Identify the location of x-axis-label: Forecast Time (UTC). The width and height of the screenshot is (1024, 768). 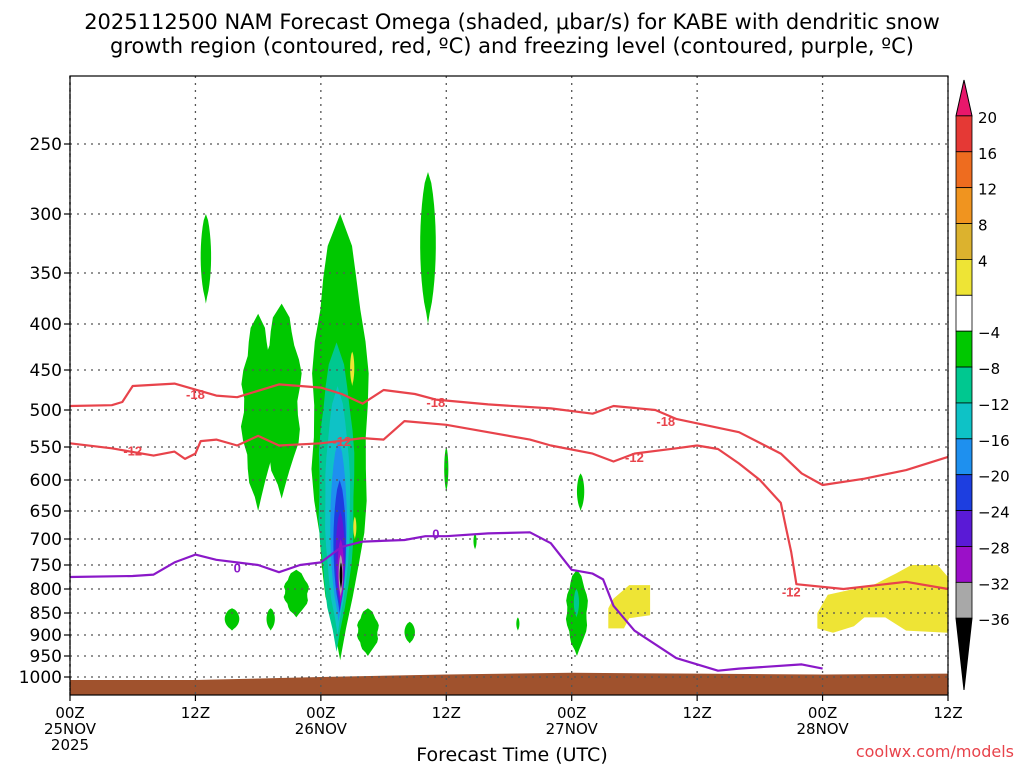
(512, 755).